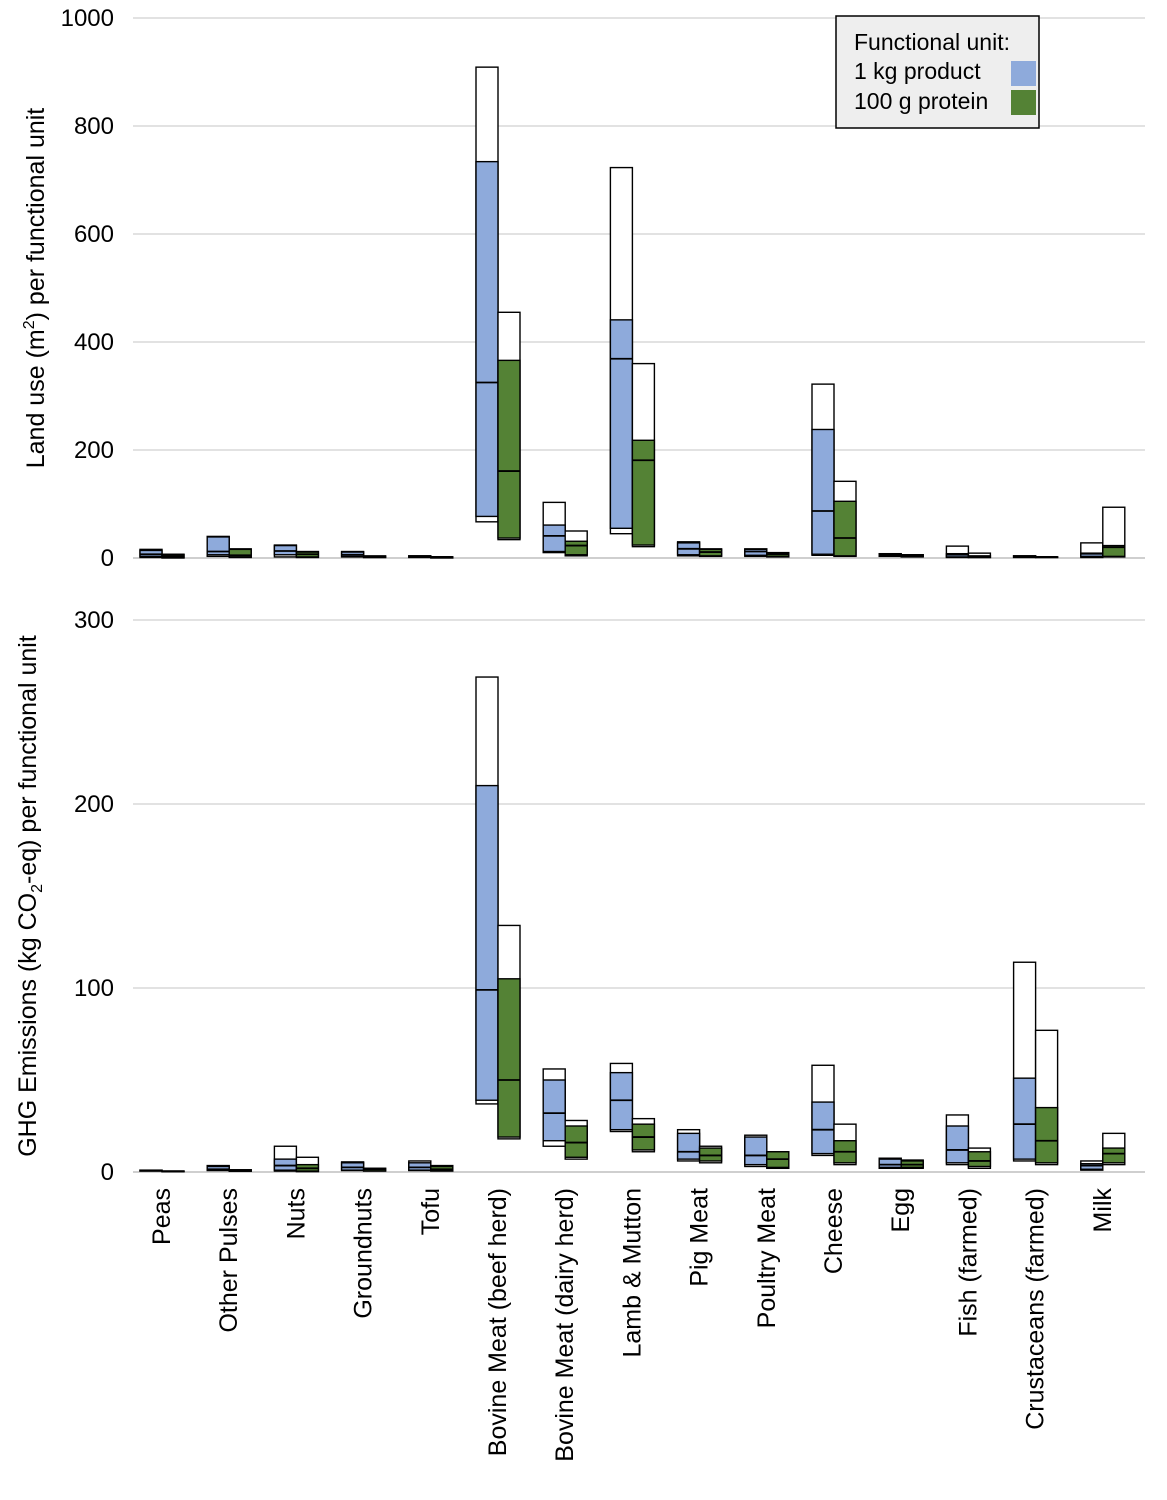 The height and width of the screenshot is (1500, 1167). I want to click on ghg-ytick-label-200: 200, so click(94, 804).